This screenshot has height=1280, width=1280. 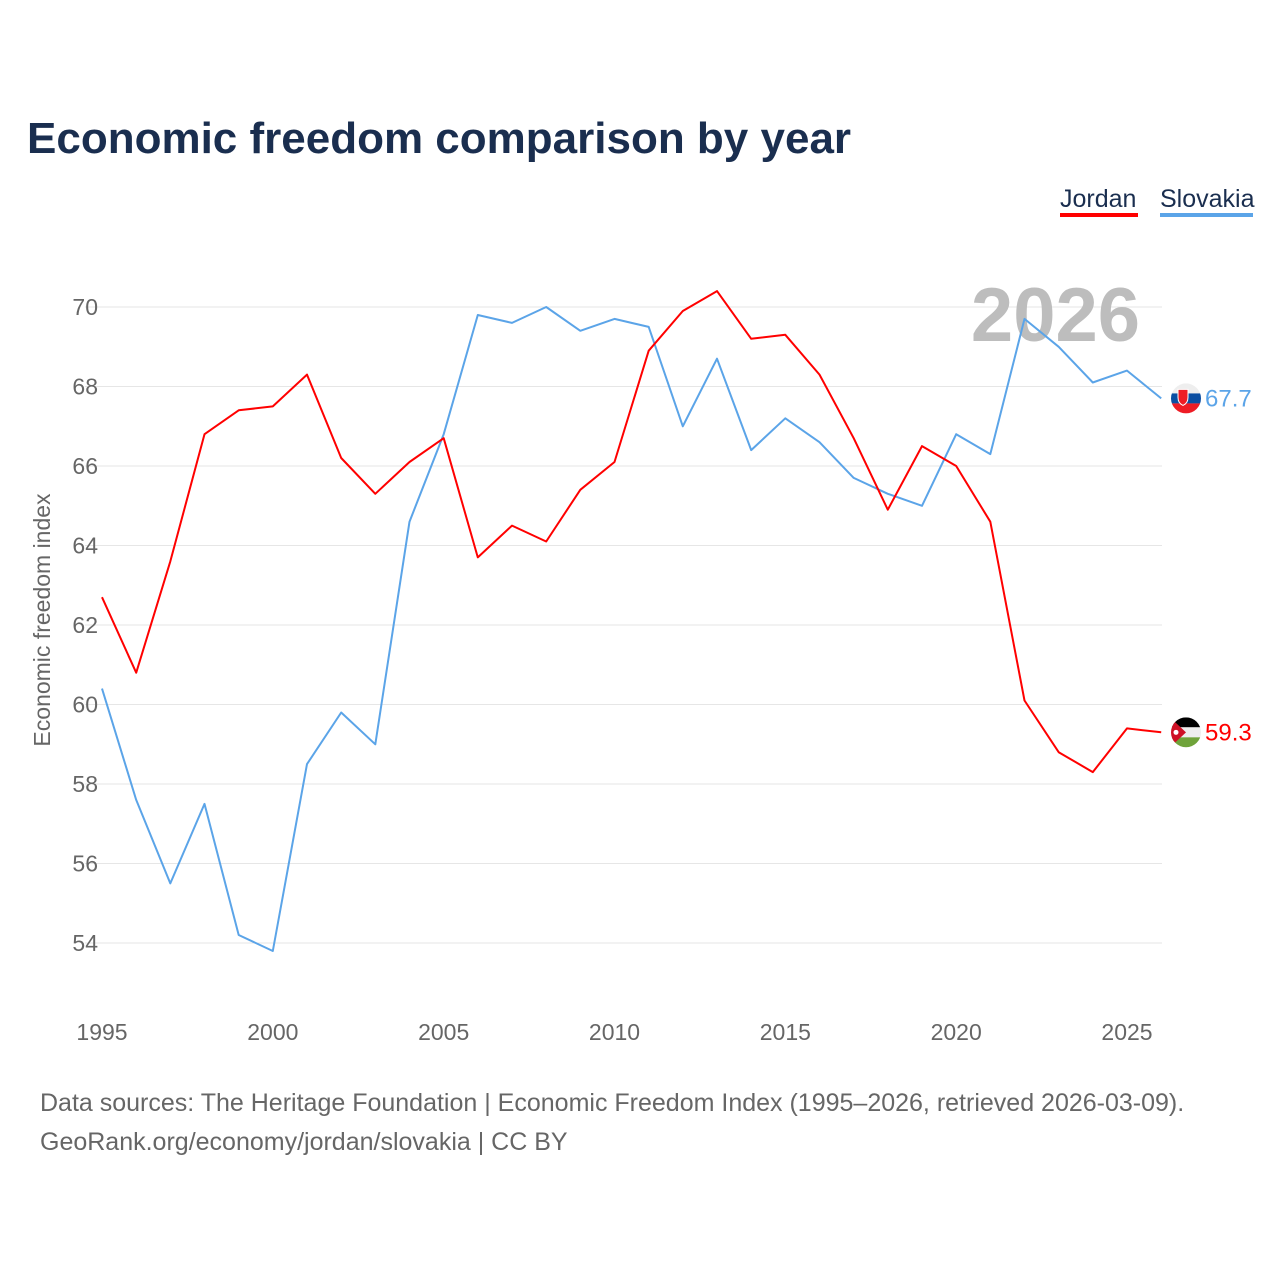 What do you see at coordinates (1228, 398) in the screenshot?
I see `end-label-slovakia: 67.7` at bounding box center [1228, 398].